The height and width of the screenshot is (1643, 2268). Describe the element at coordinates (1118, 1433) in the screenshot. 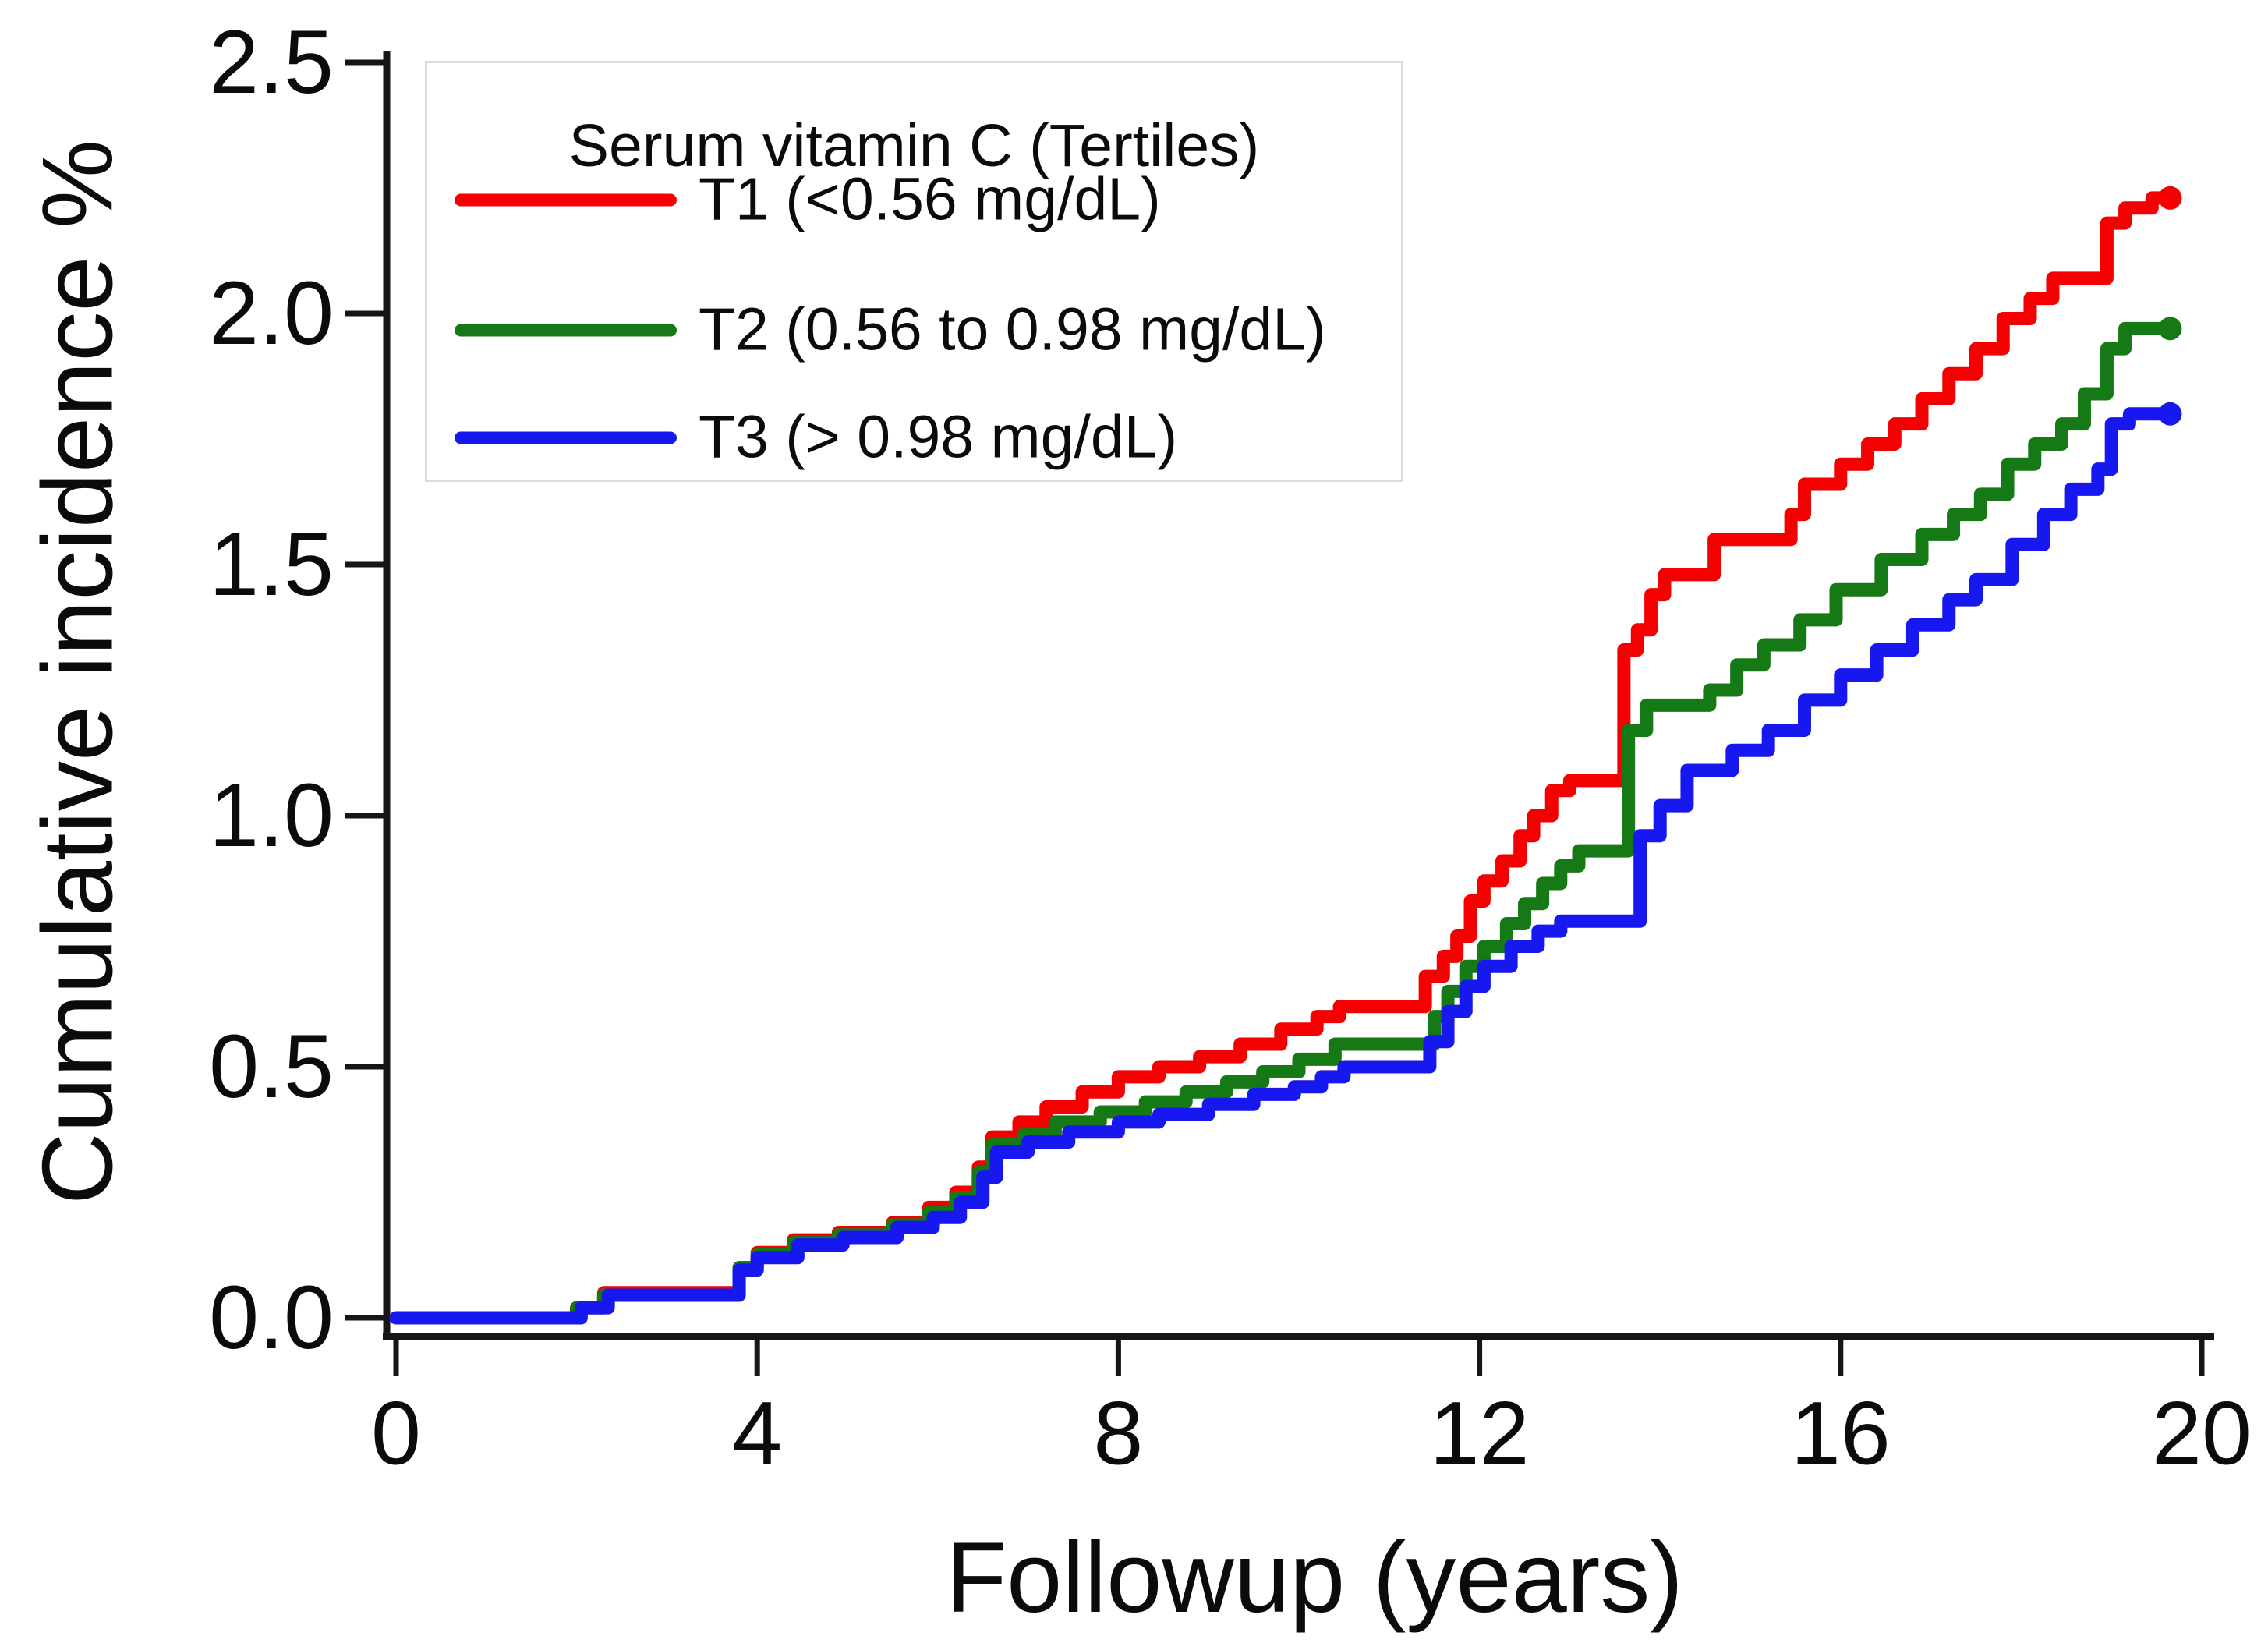

I see `x-tick-label: 8` at that location.